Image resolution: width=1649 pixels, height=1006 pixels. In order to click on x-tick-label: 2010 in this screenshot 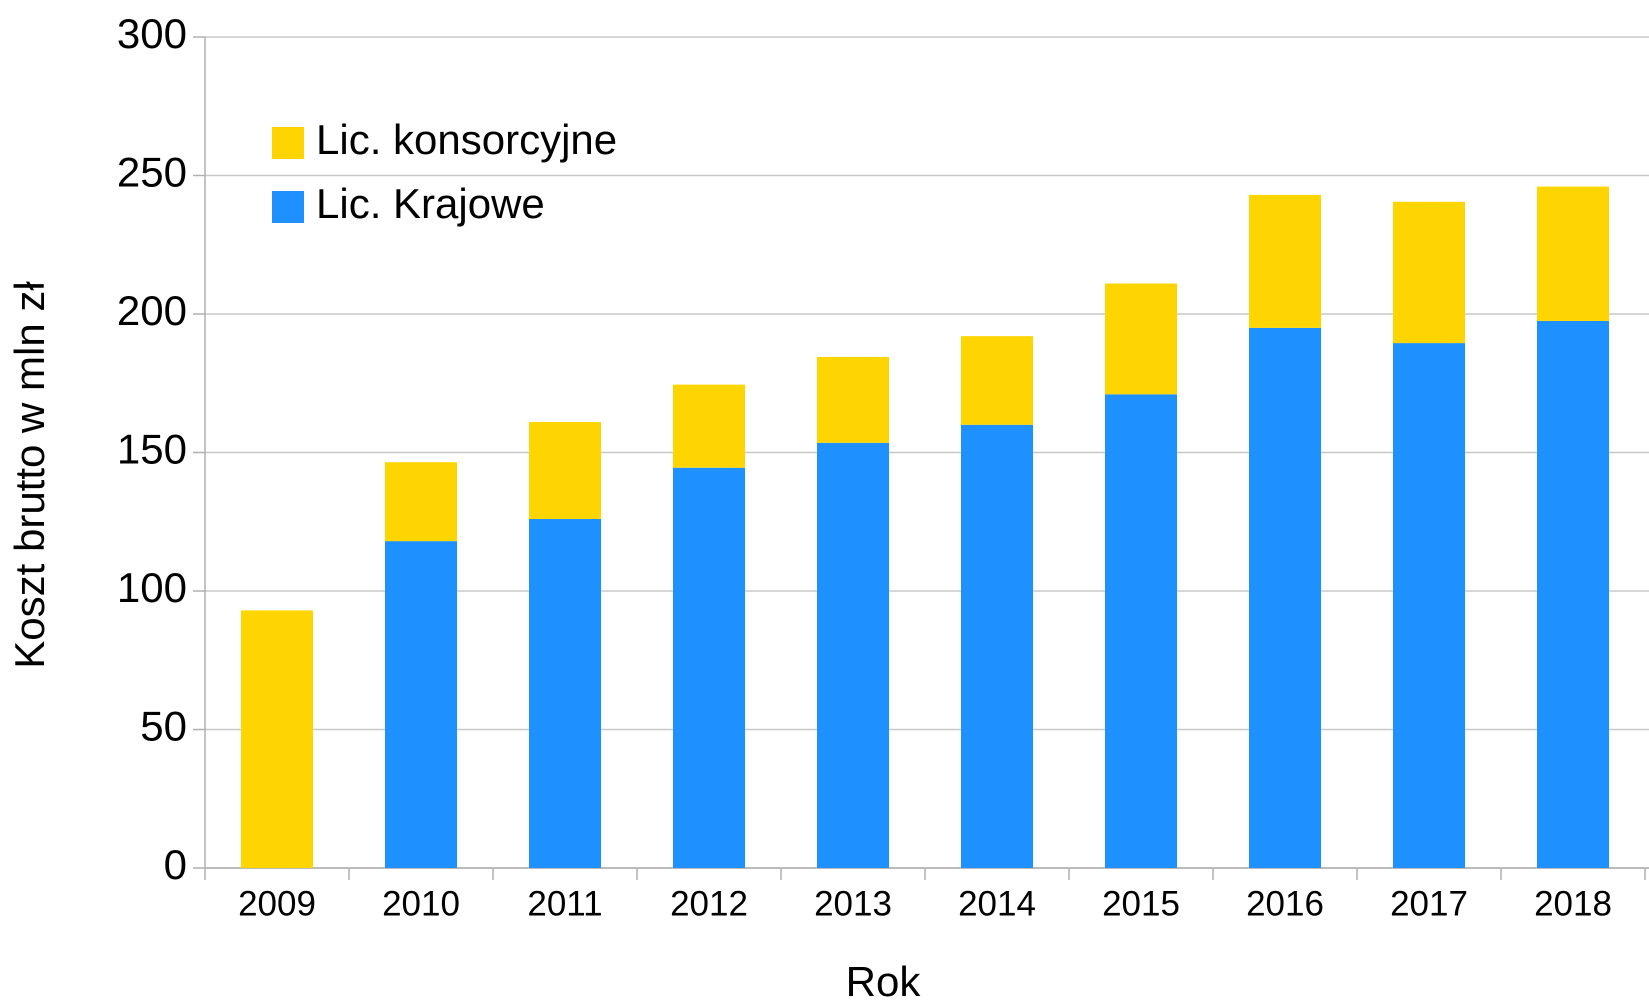, I will do `click(421, 903)`.